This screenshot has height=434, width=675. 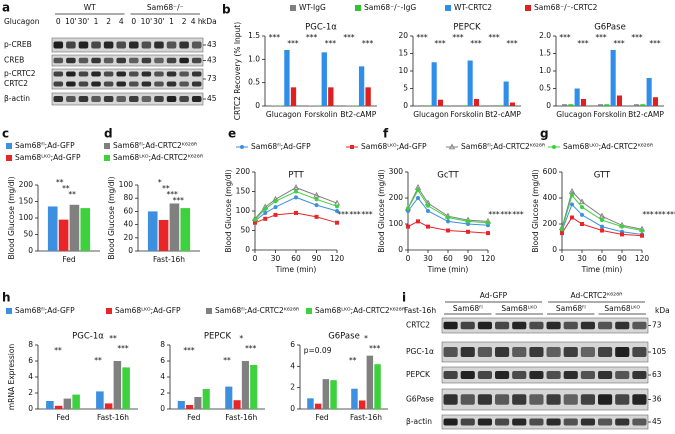 What do you see at coordinates (63, 417) in the screenshot?
I see `x-tick-label: Fed` at bounding box center [63, 417].